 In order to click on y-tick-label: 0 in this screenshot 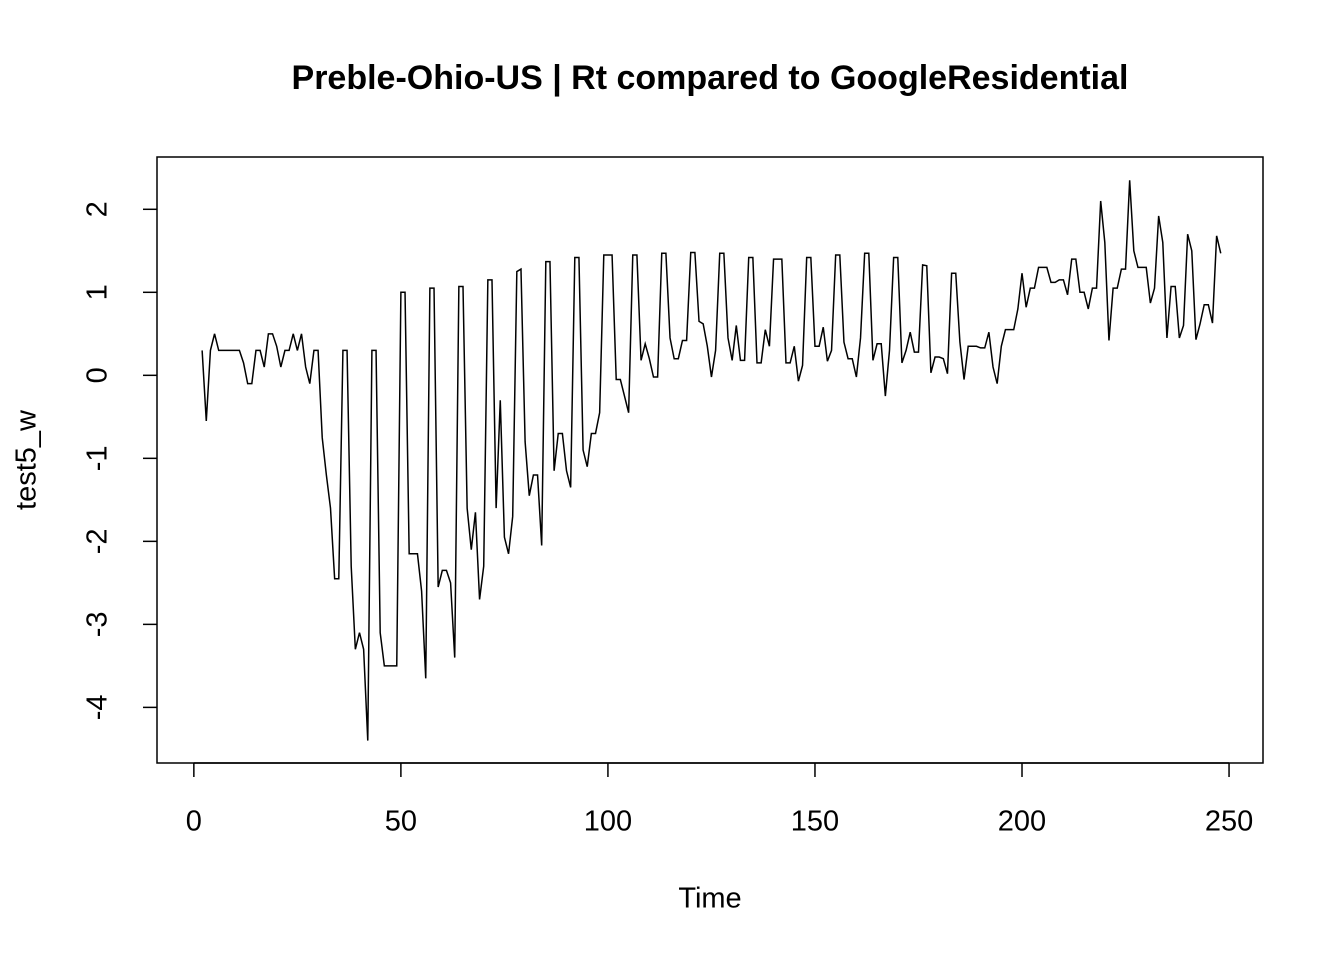, I will do `click(98, 375)`.